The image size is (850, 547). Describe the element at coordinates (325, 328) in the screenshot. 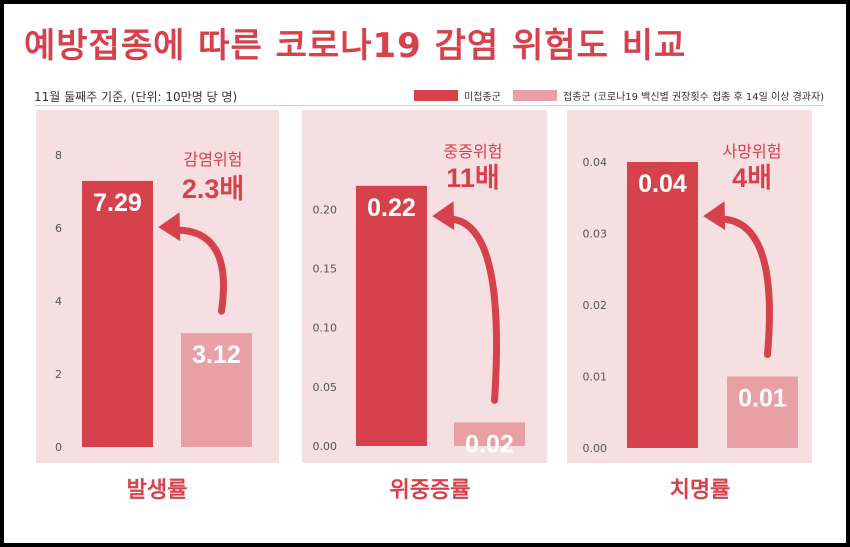

I see `y-tick-label: 0.10` at that location.